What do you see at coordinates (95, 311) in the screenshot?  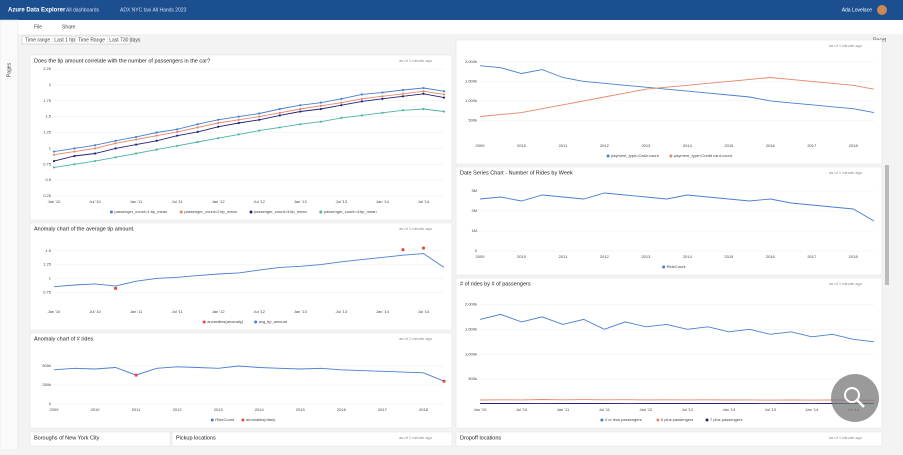 I see `x-tick-label: Jul '10` at bounding box center [95, 311].